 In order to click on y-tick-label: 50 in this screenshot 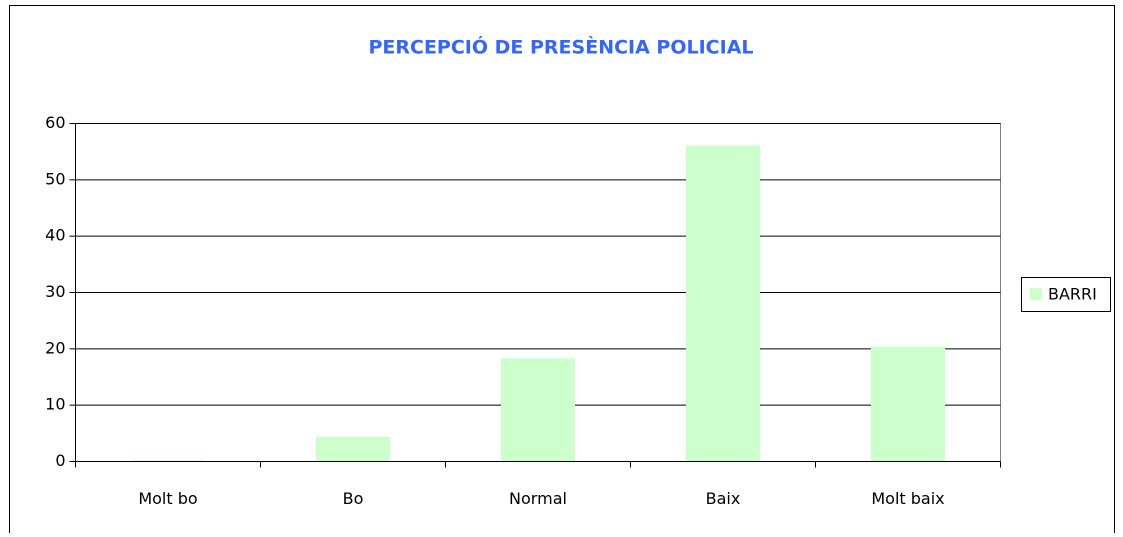, I will do `click(55, 178)`.